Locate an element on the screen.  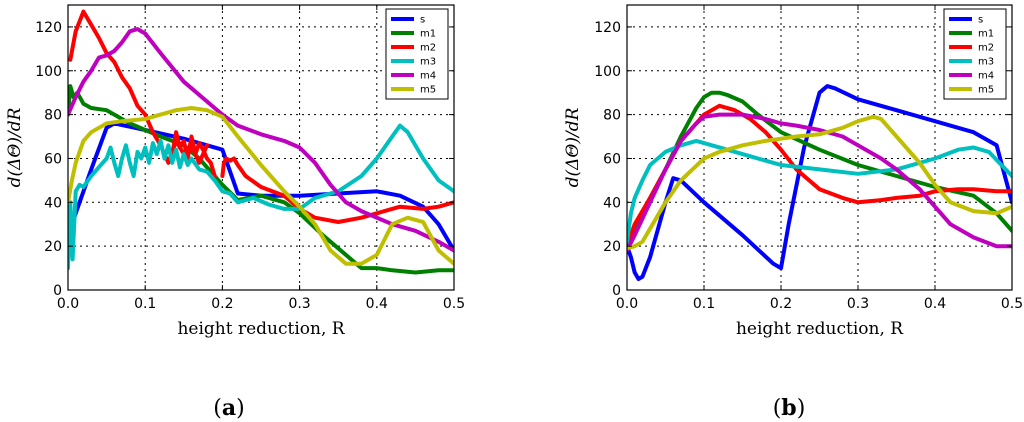
series-line-s is located at coordinates (261, 187).